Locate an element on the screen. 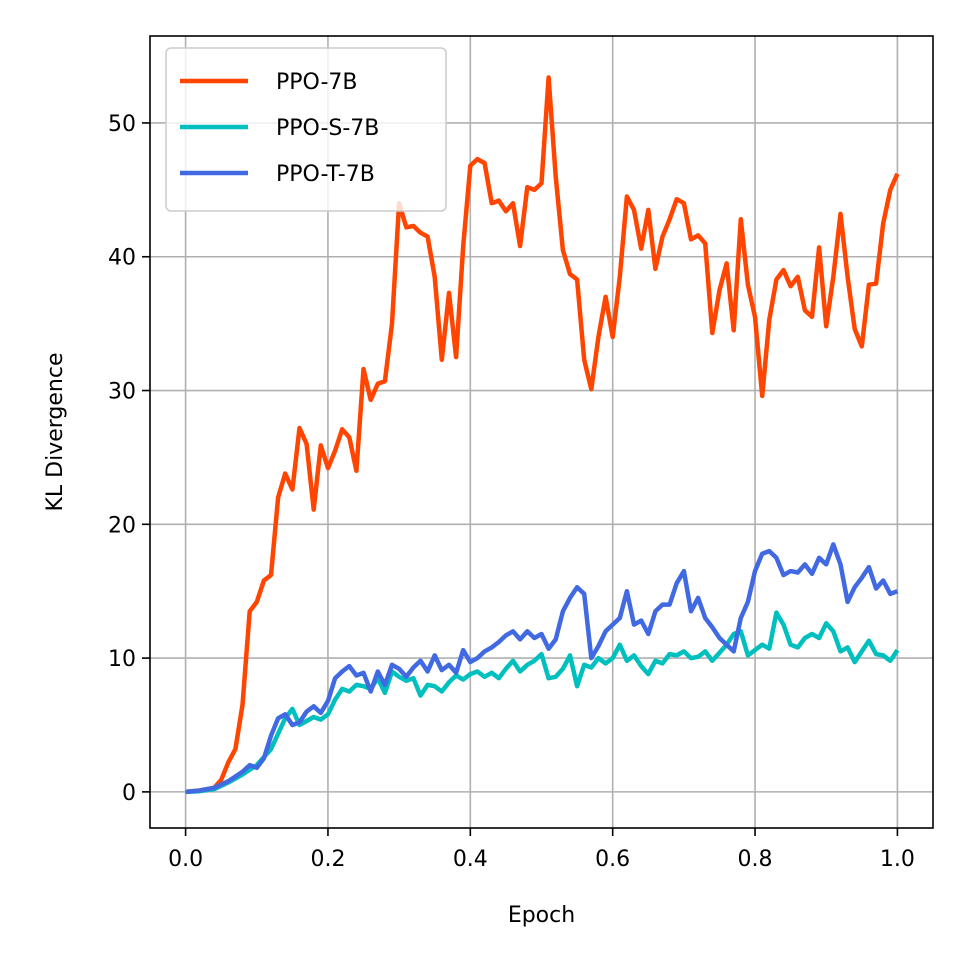 The width and height of the screenshot is (969, 974). x-tick-label: 0.2 is located at coordinates (327, 859).